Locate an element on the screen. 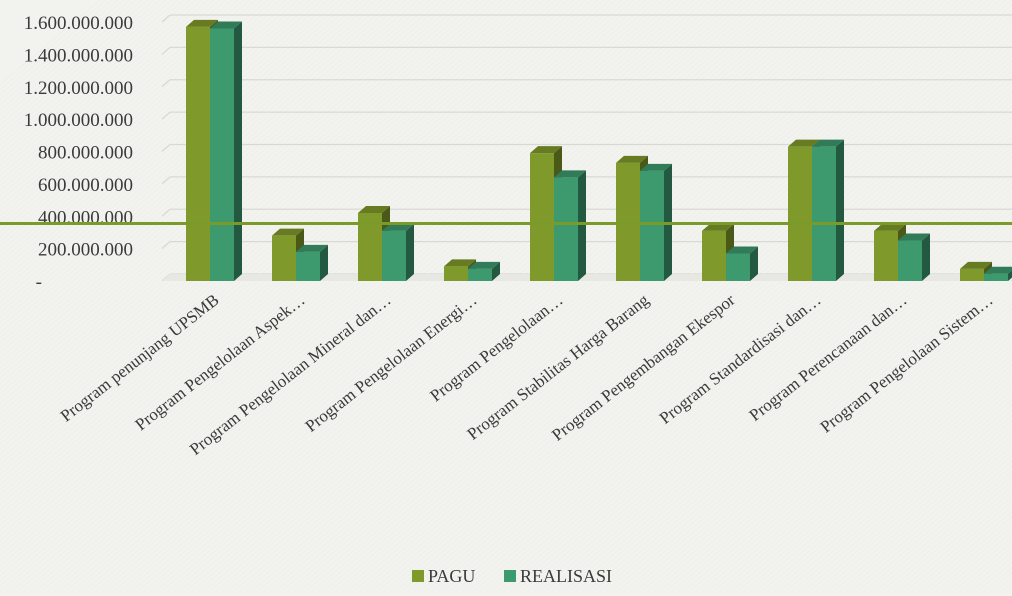 The height and width of the screenshot is (596, 1012). y-tick-label: - is located at coordinates (39, 282).